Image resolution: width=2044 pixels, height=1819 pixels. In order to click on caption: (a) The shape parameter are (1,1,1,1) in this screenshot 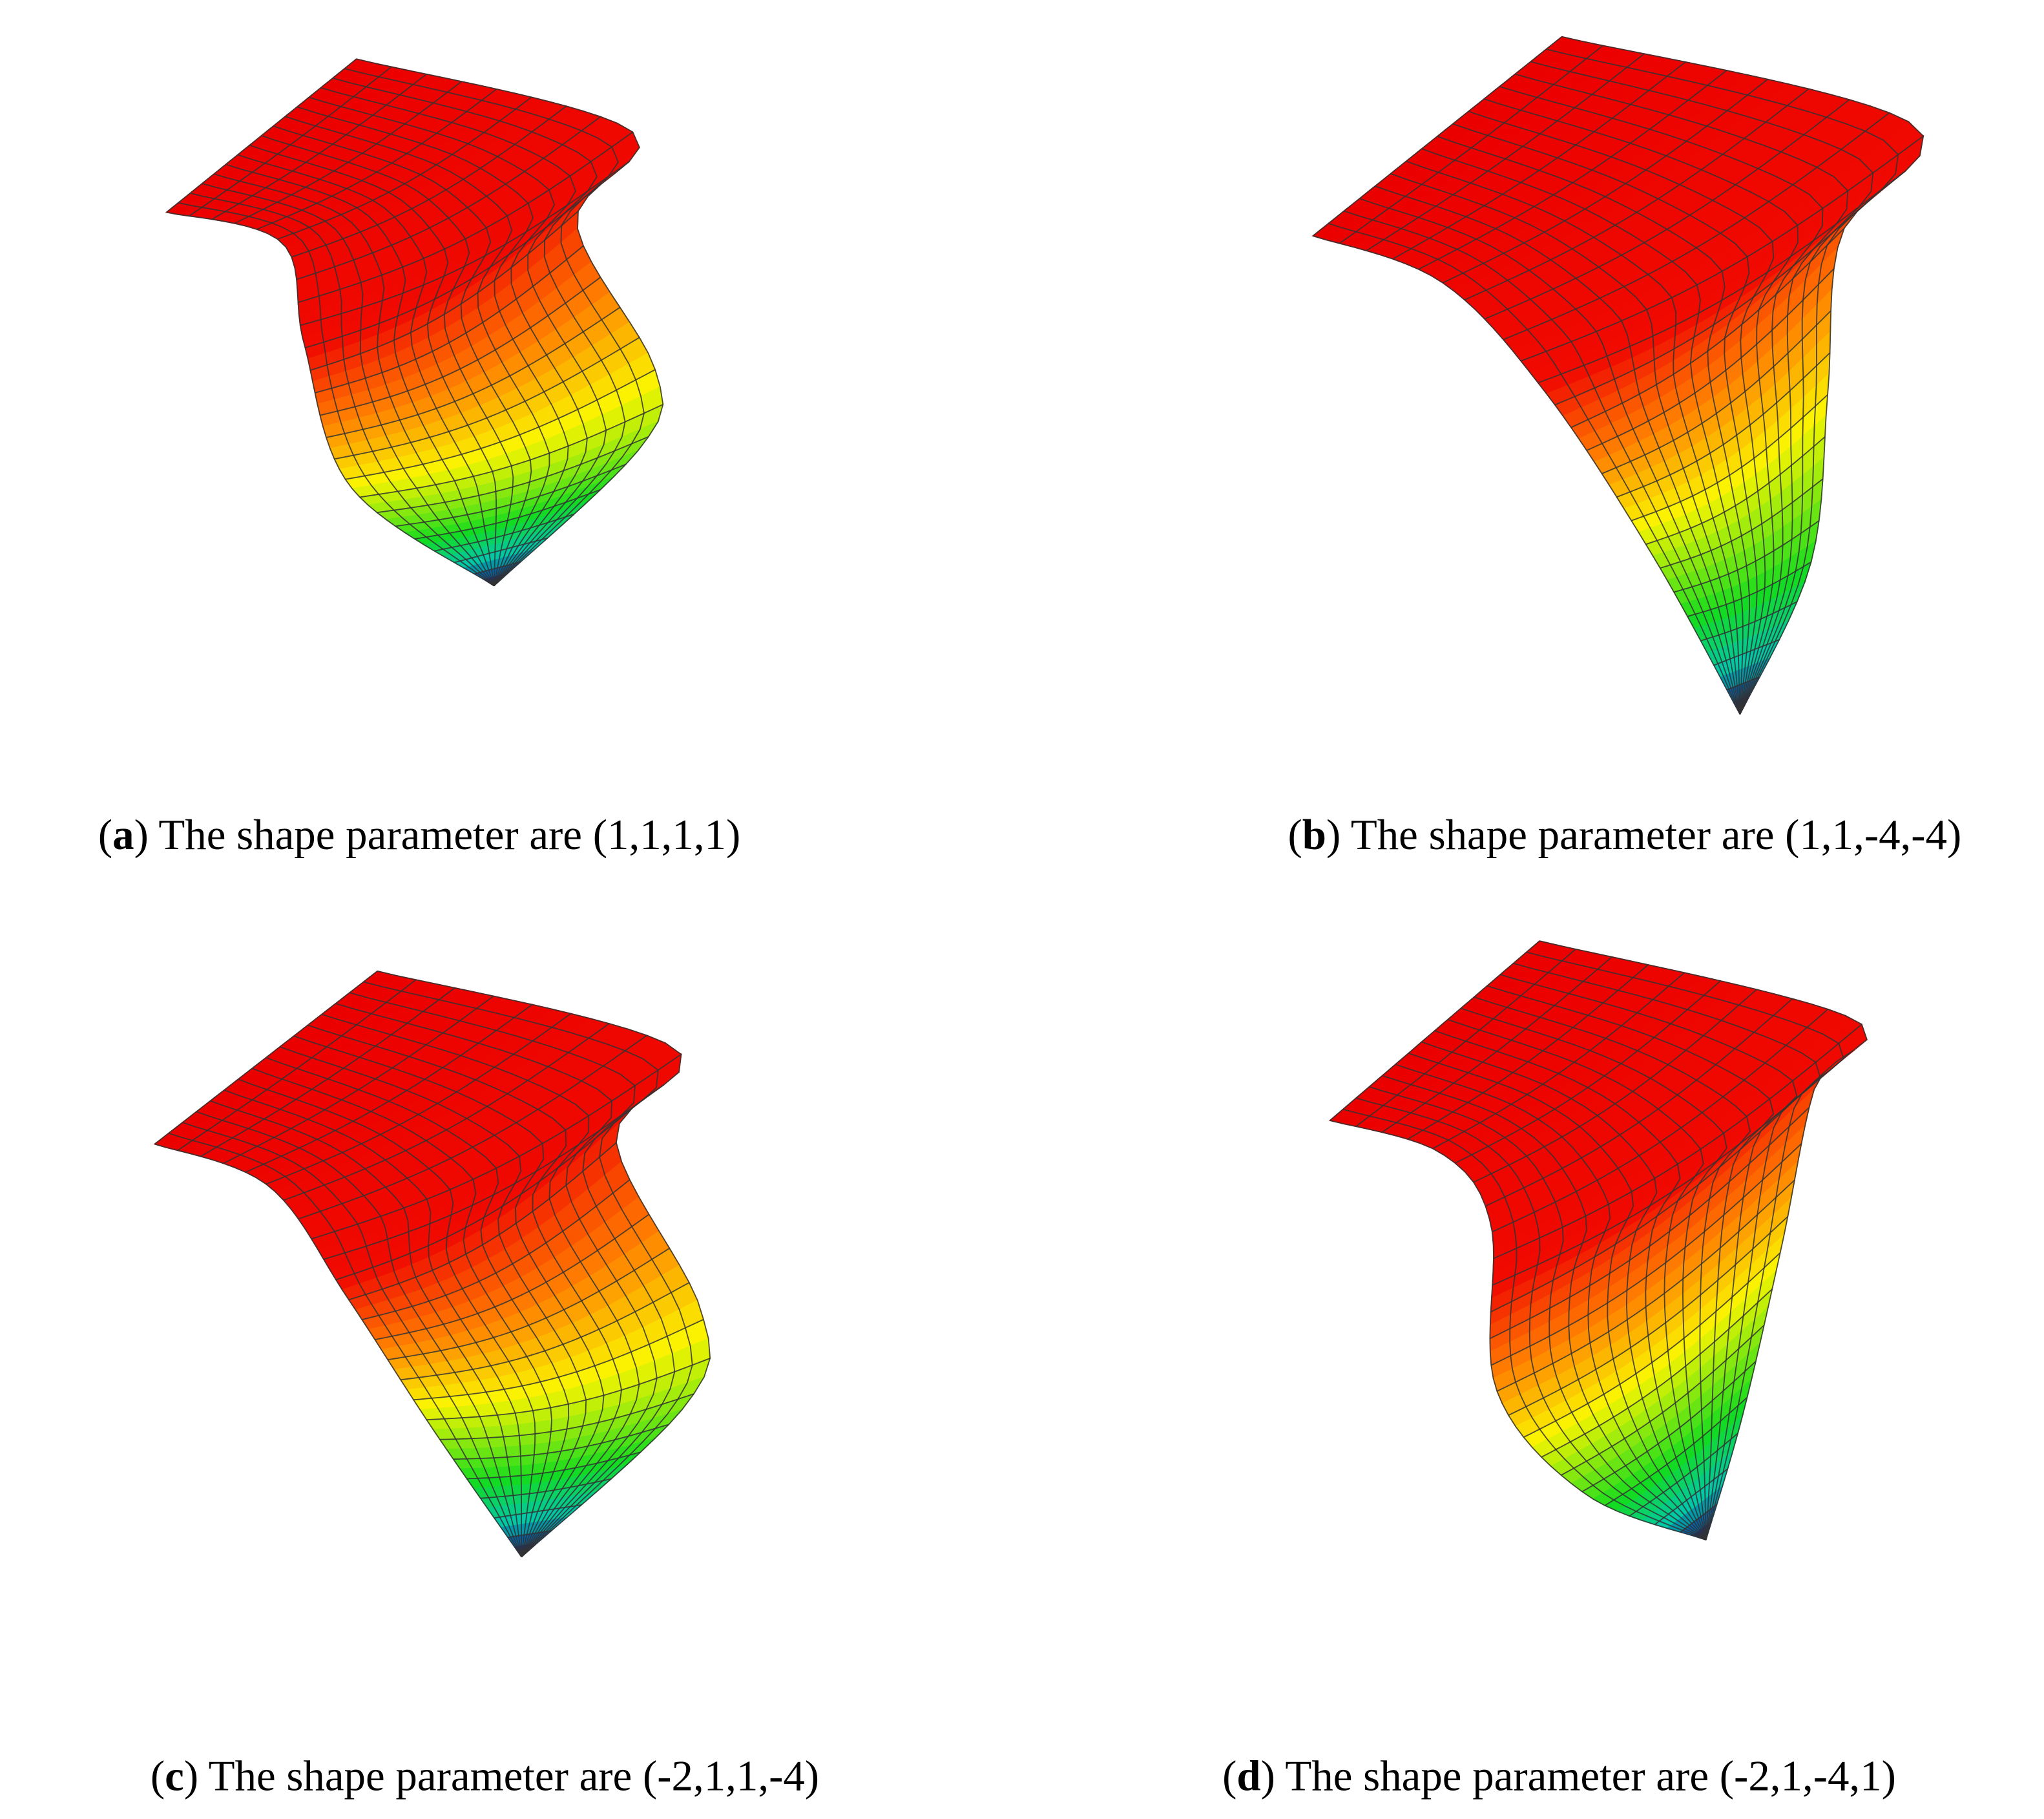, I will do `click(419, 835)`.